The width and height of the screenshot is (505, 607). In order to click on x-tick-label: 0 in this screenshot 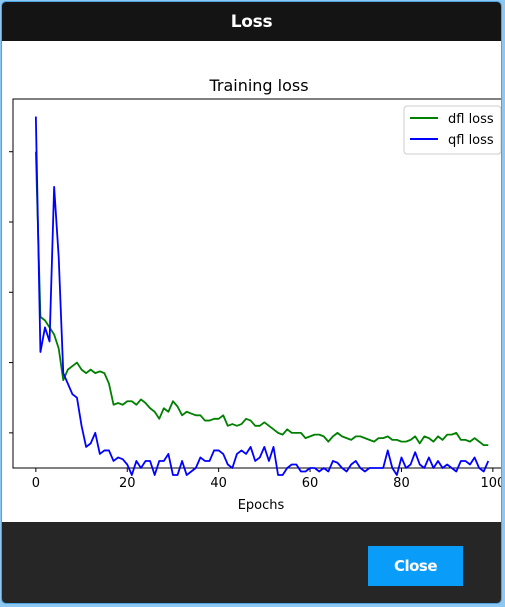, I will do `click(36, 483)`.